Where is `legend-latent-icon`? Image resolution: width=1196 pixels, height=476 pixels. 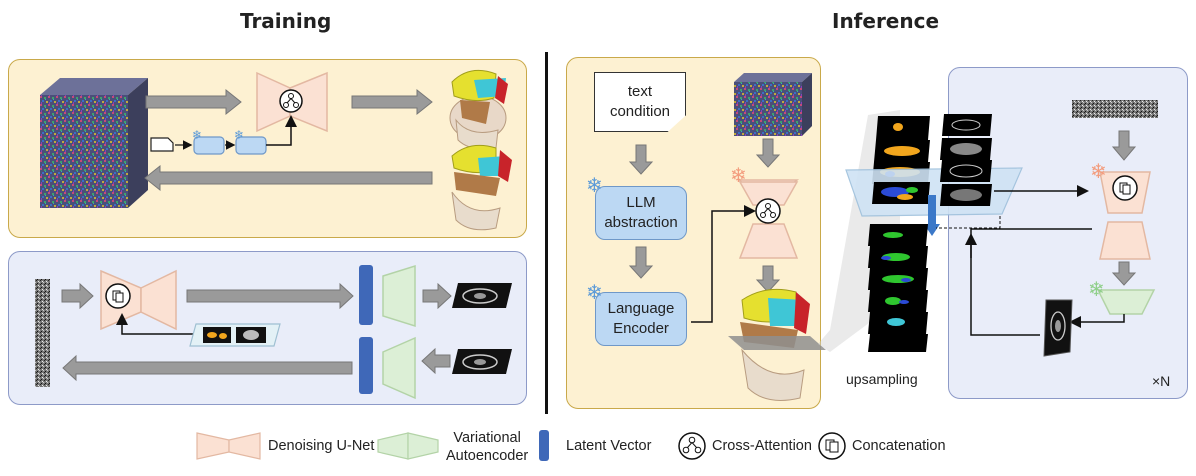 legend-latent-icon is located at coordinates (544, 445).